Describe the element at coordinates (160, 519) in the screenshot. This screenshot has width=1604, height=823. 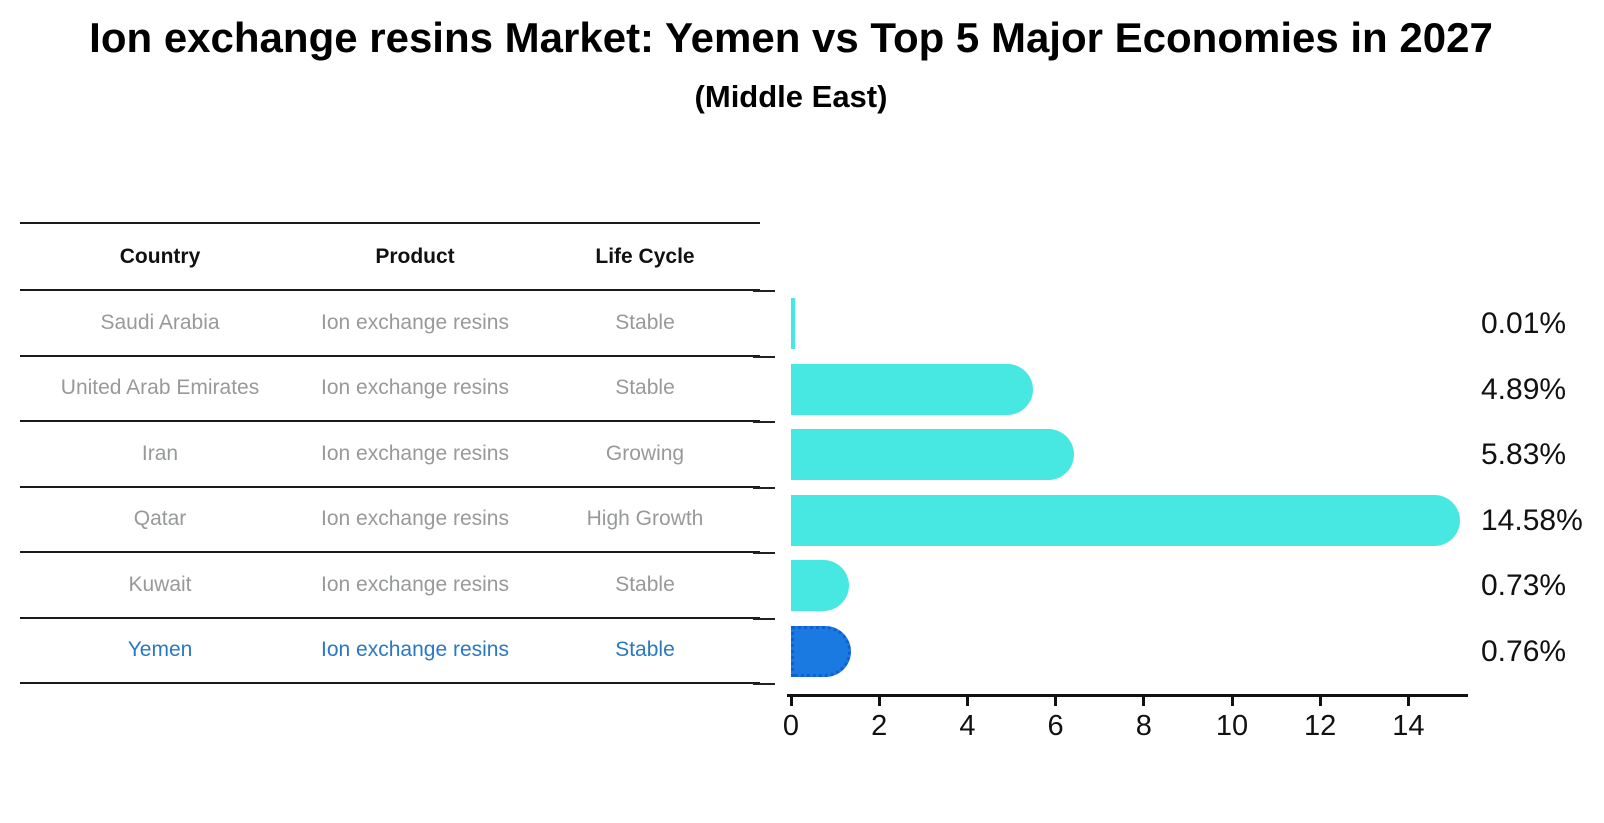
I see `table-cell-country: Qatar` at that location.